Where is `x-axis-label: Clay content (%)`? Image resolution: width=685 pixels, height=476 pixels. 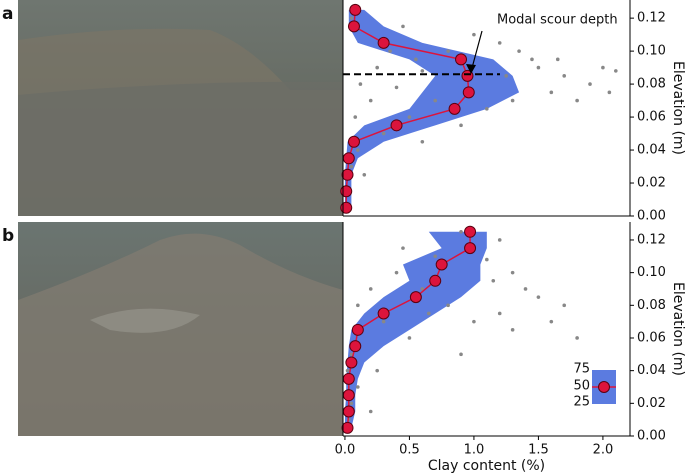 x-axis-label: Clay content (%) is located at coordinates (486, 466).